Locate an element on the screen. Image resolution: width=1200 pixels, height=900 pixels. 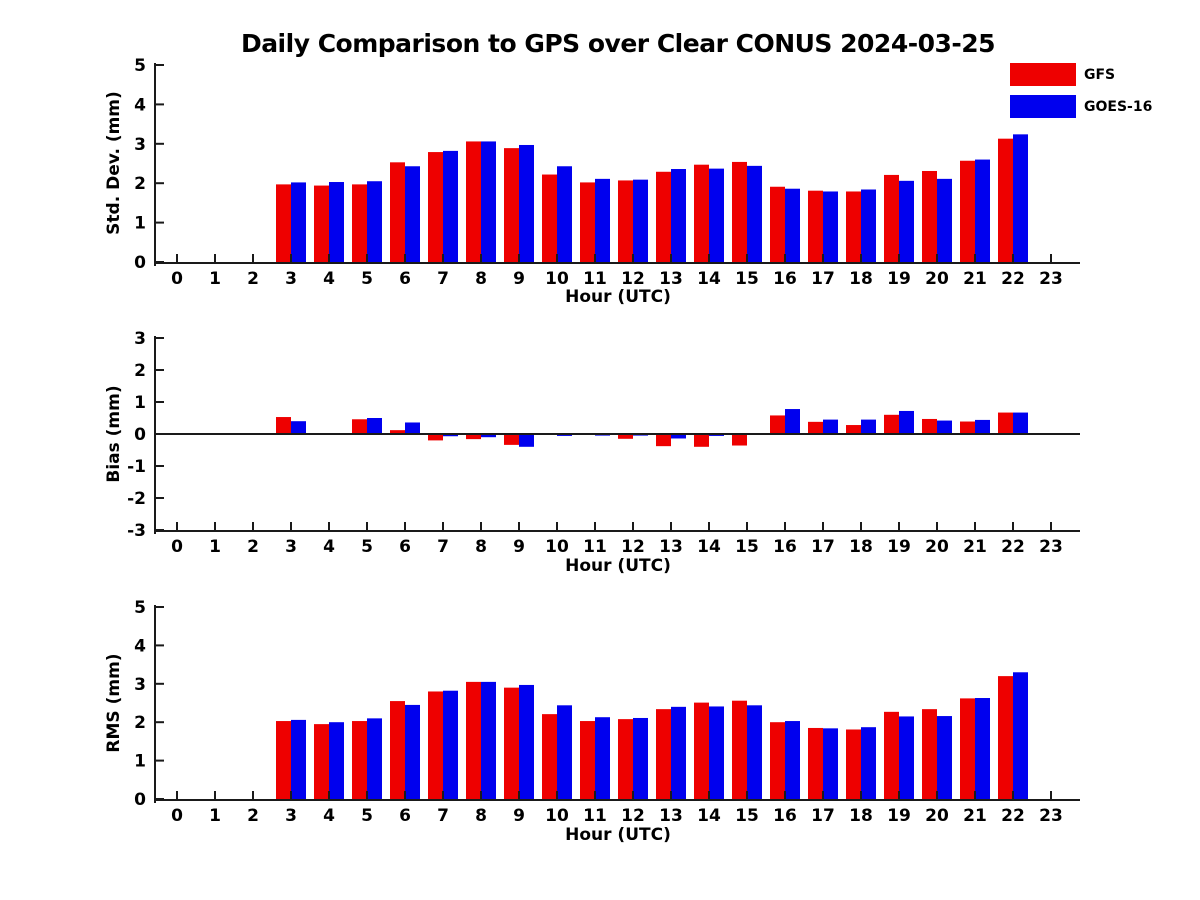
x-tick-label-h23: 23 is located at coordinates (1051, 279).